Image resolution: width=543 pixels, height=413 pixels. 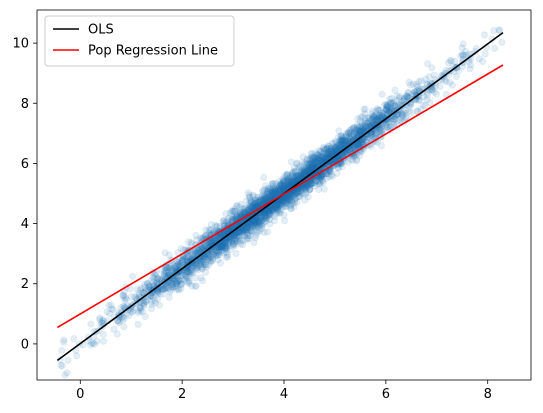 I want to click on legend-label-pop-regression-line: Pop Regression Line, so click(x=153, y=51).